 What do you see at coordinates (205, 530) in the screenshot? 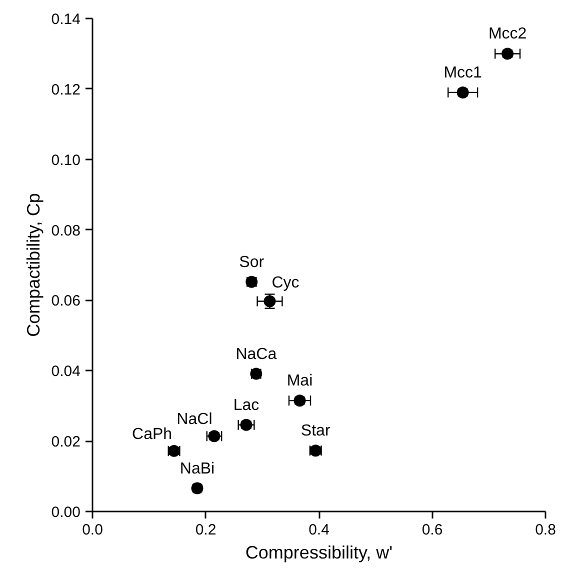
I see `x-tick-label: 0.2` at bounding box center [205, 530].